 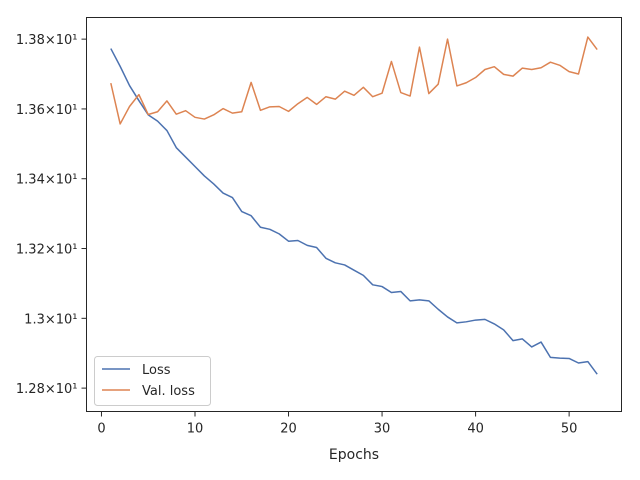 What do you see at coordinates (475, 429) in the screenshot?
I see `x-tick-label: 40` at bounding box center [475, 429].